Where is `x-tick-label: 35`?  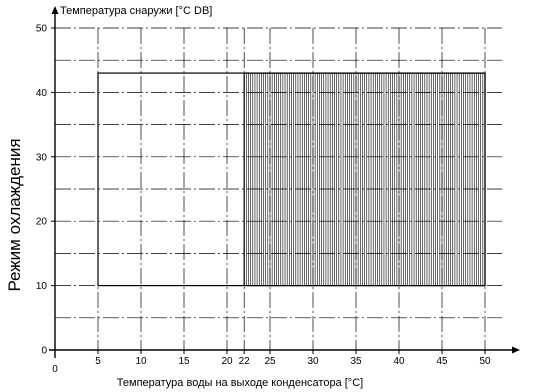 x-tick-label: 35 is located at coordinates (356, 361).